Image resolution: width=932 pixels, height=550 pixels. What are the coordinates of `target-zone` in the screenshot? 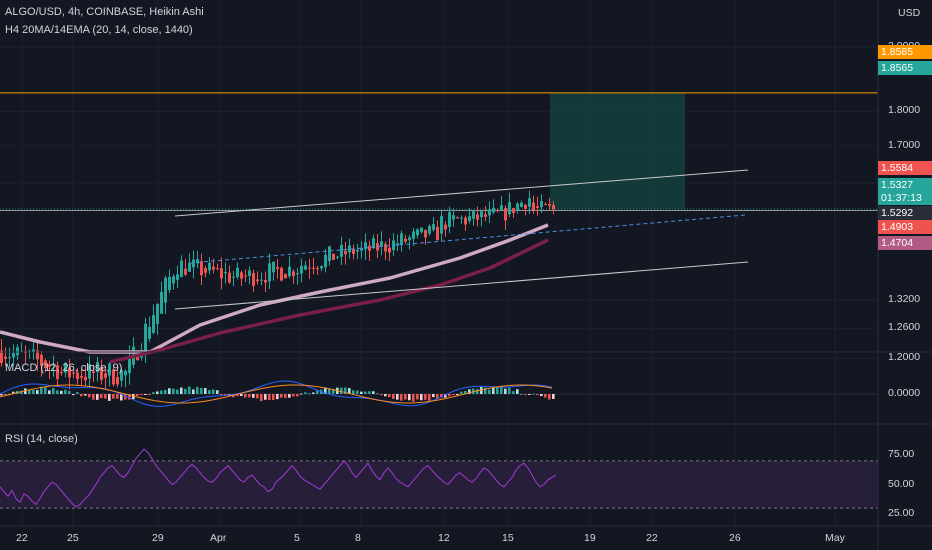 It's located at (617, 151).